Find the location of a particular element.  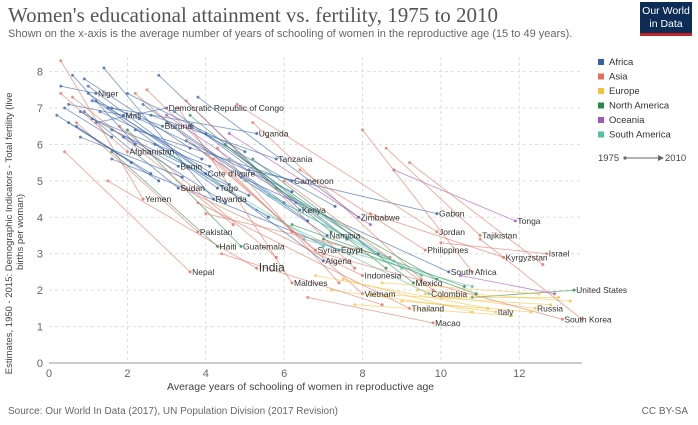

x-tick-label: 8 is located at coordinates (362, 374).